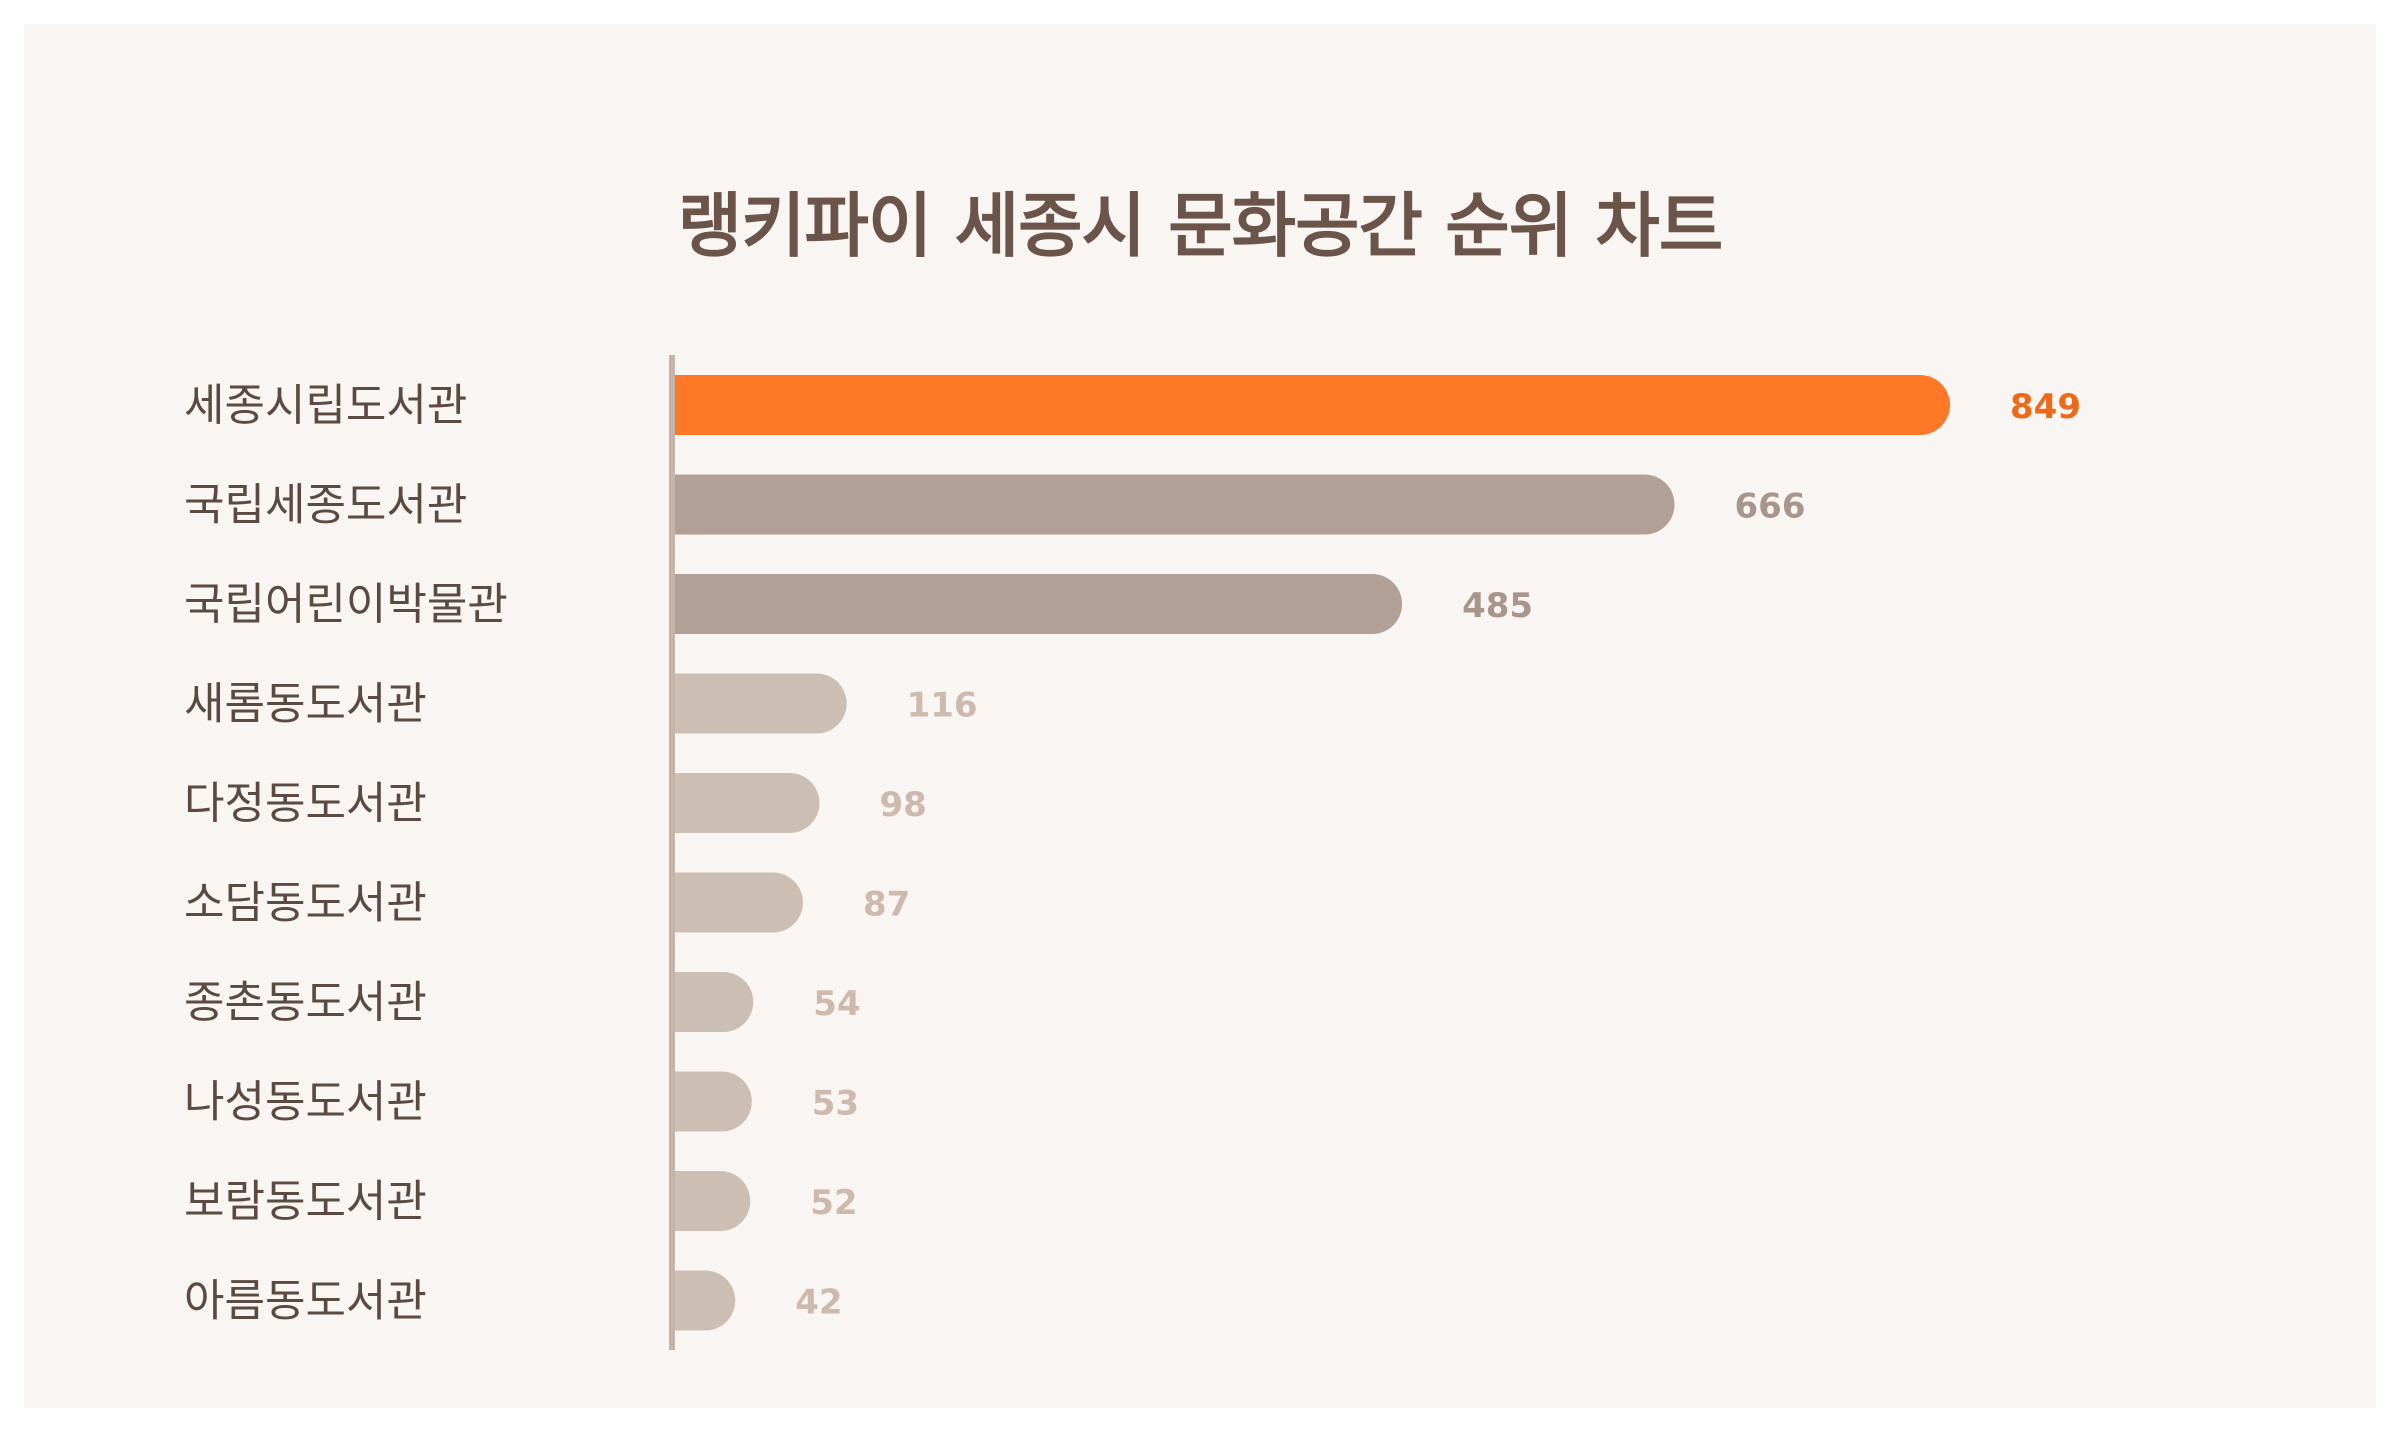  What do you see at coordinates (305, 903) in the screenshot?
I see `category-label: 소담동도서관` at bounding box center [305, 903].